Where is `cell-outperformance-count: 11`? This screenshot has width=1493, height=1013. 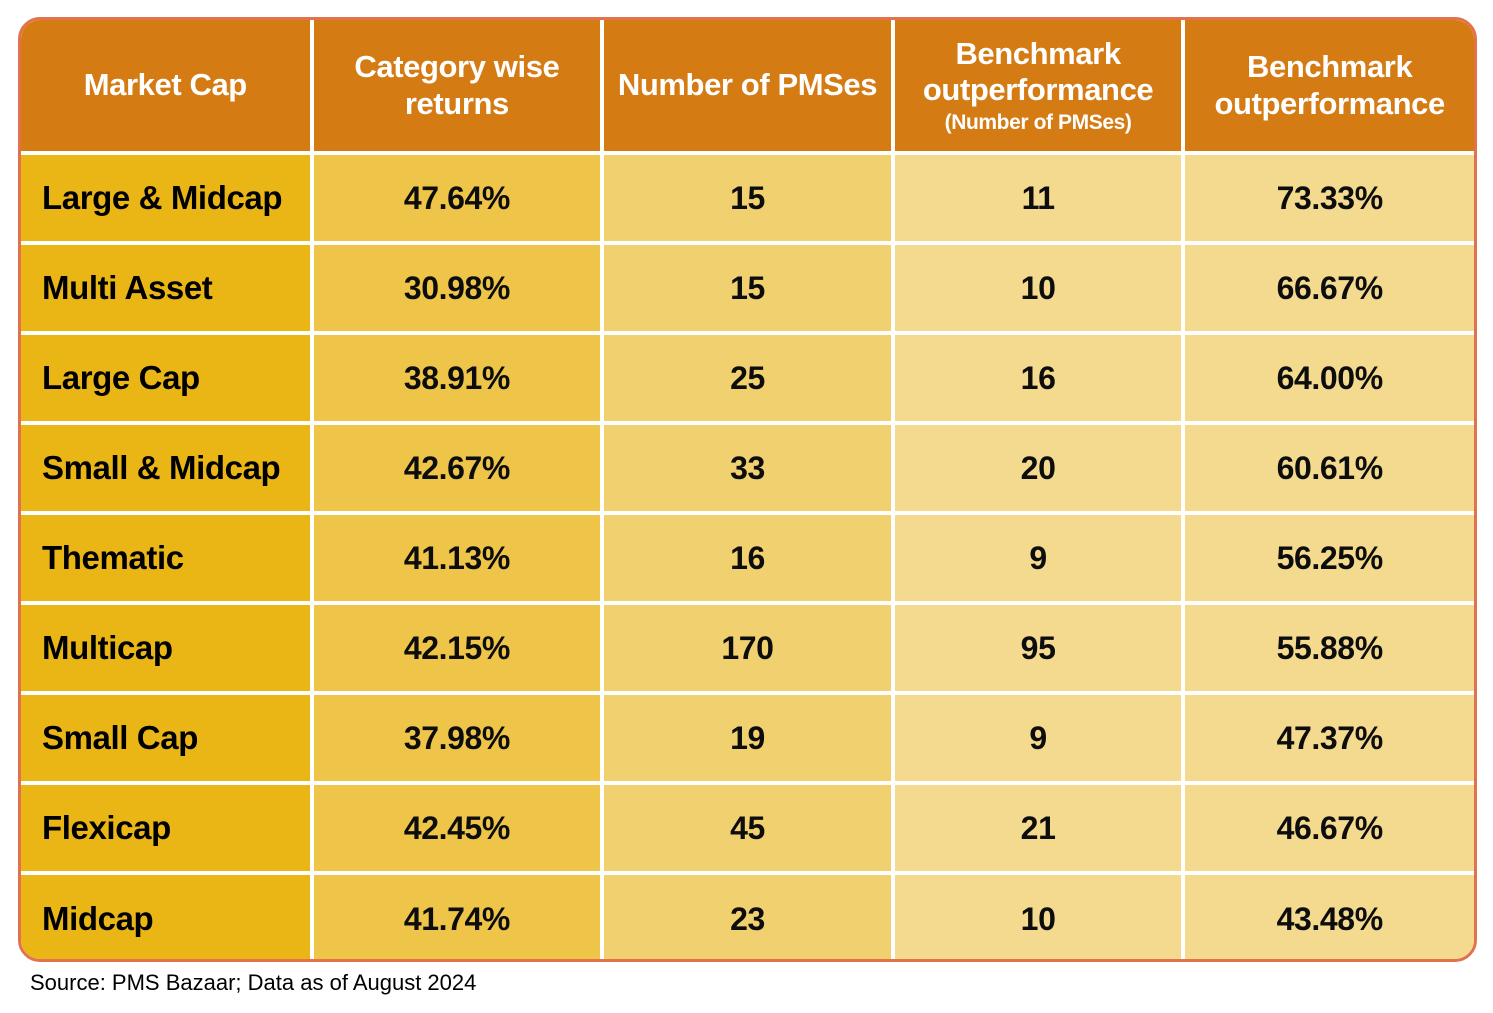 cell-outperformance-count: 11 is located at coordinates (1039, 199).